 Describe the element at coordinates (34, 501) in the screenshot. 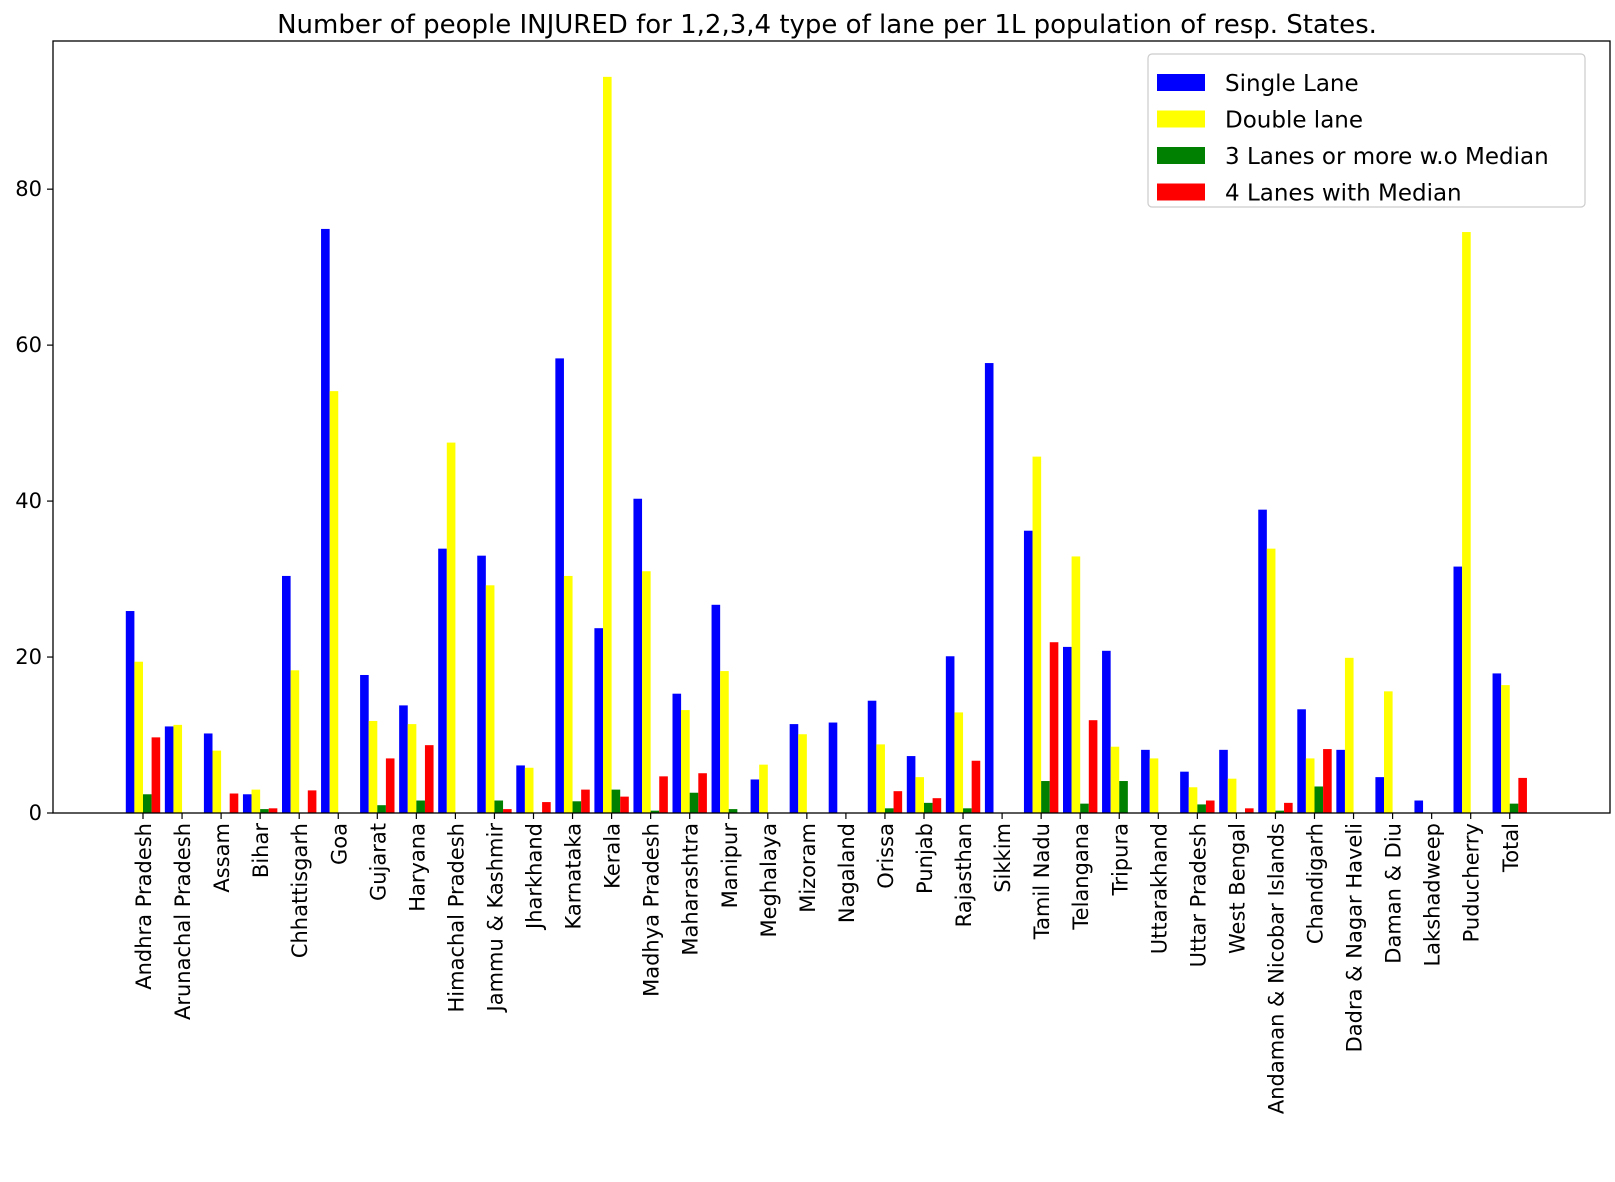

I see `y-axis-ticks: 0 20 40 60 80` at that location.